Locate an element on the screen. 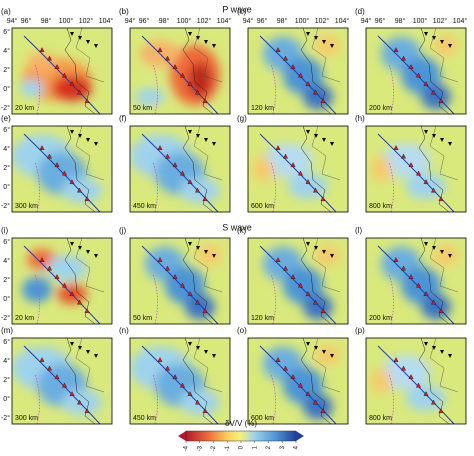 The width and height of the screenshot is (474, 456). colorbar-scale is located at coordinates (241, 436).